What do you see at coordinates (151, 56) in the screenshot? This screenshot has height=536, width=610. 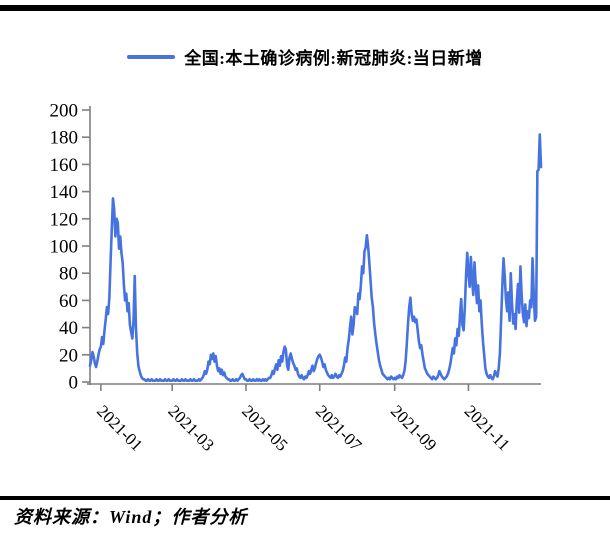 I see `legend-line-swatch` at bounding box center [151, 56].